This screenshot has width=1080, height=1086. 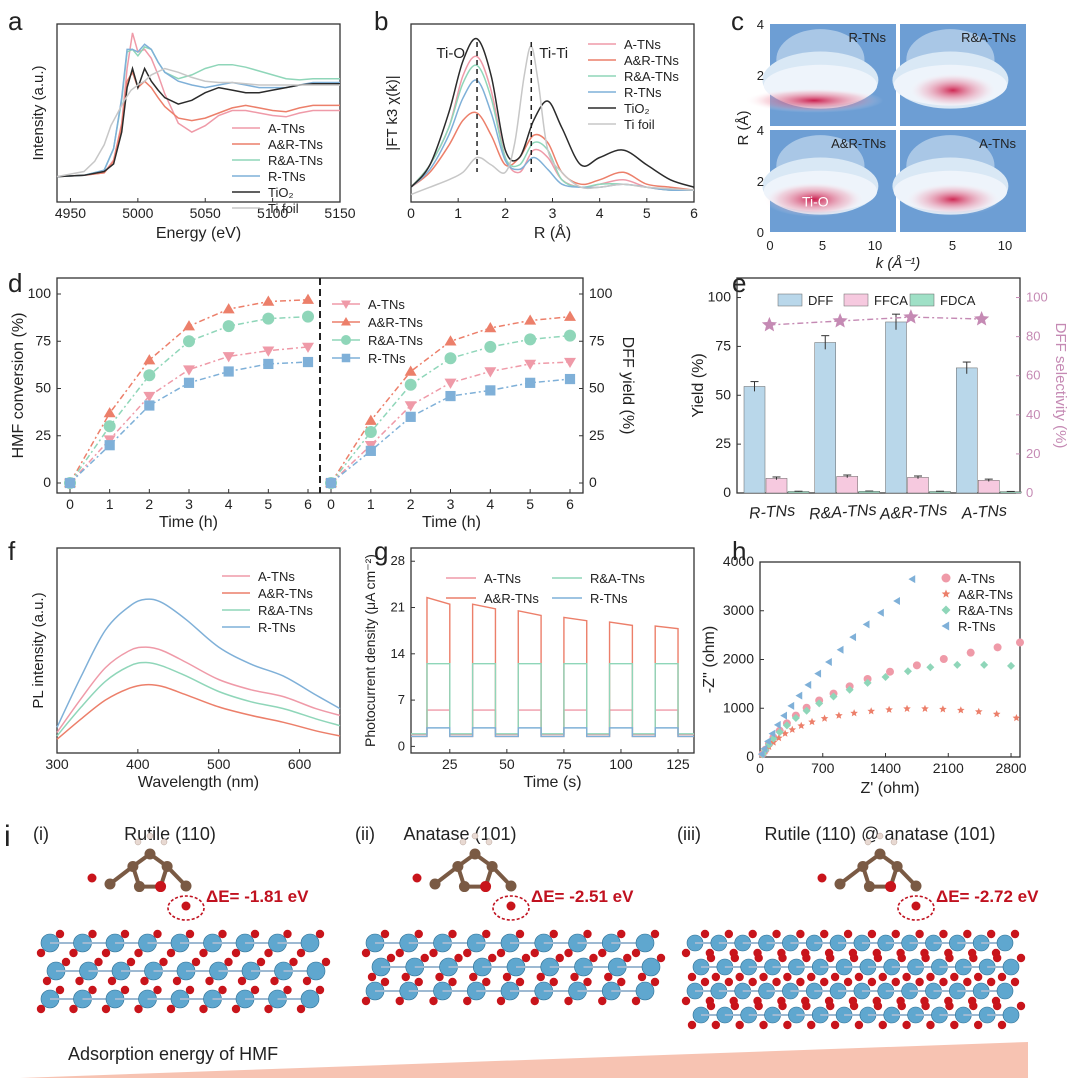 What do you see at coordinates (958, 300) in the screenshot?
I see `legend-label: FDCA` at bounding box center [958, 300].